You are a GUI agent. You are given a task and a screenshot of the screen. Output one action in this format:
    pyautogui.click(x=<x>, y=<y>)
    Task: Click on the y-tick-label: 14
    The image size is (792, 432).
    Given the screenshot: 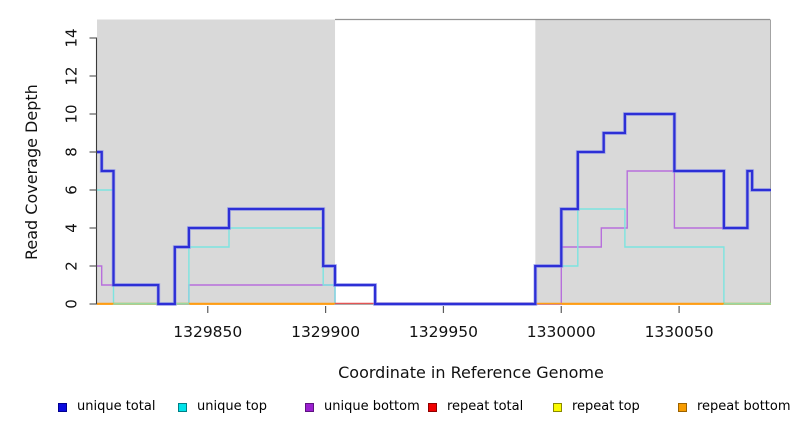 What is the action you would take?
    pyautogui.click(x=72, y=37)
    